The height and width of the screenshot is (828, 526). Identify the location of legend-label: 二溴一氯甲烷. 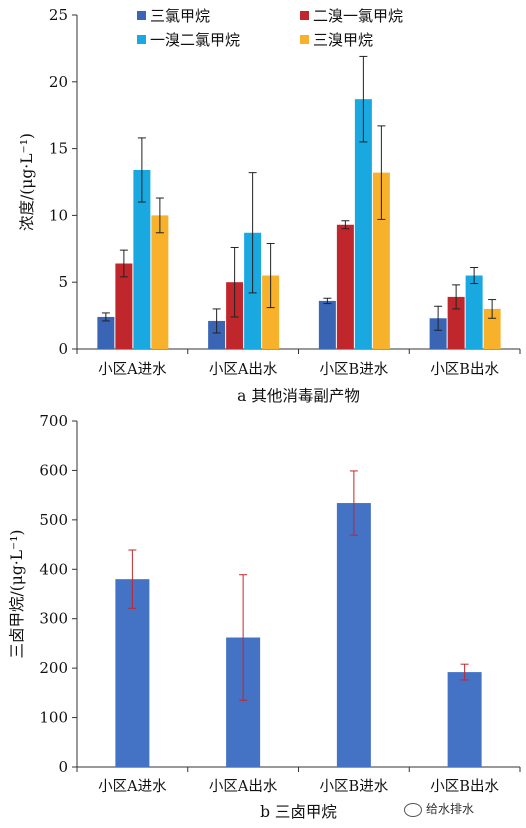
(358, 16).